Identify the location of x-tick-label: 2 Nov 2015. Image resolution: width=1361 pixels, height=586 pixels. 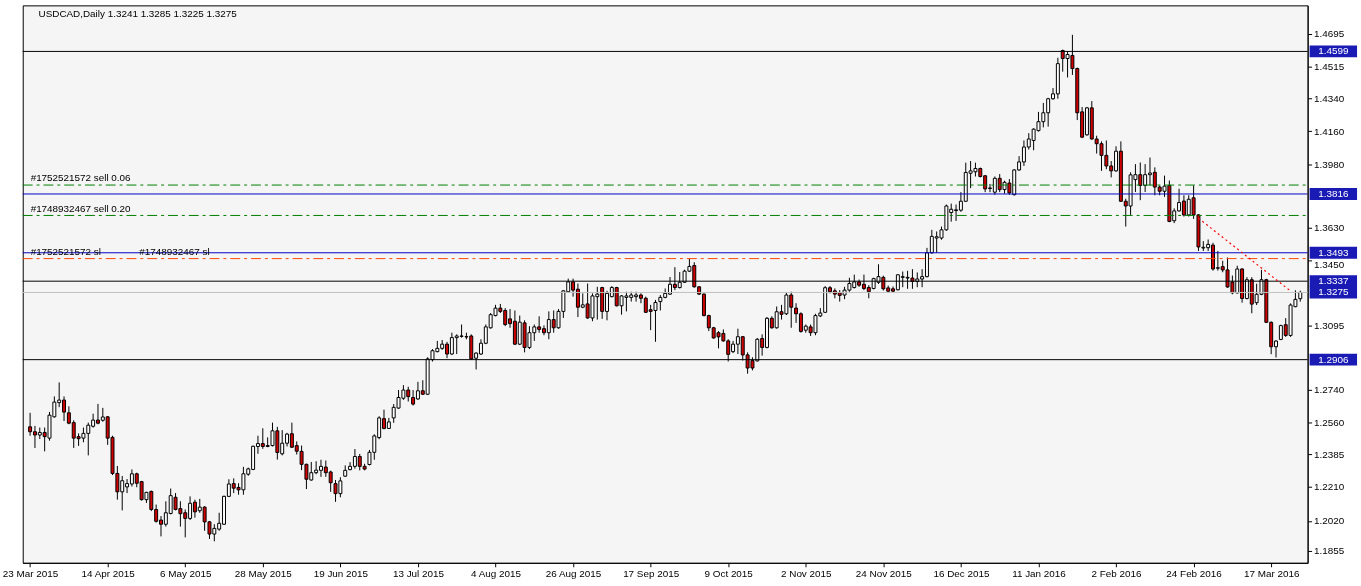
(807, 574).